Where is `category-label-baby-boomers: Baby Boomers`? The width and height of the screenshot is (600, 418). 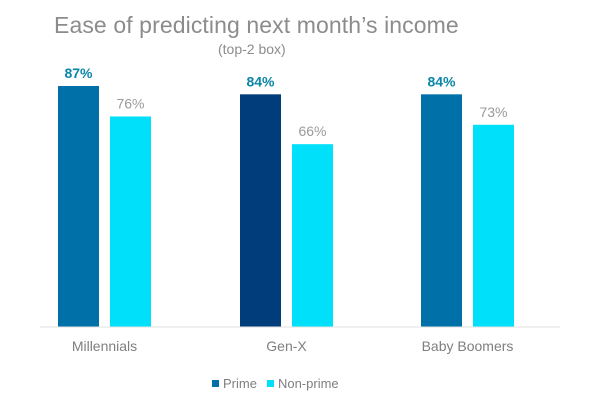 category-label-baby-boomers: Baby Boomers is located at coordinates (468, 346).